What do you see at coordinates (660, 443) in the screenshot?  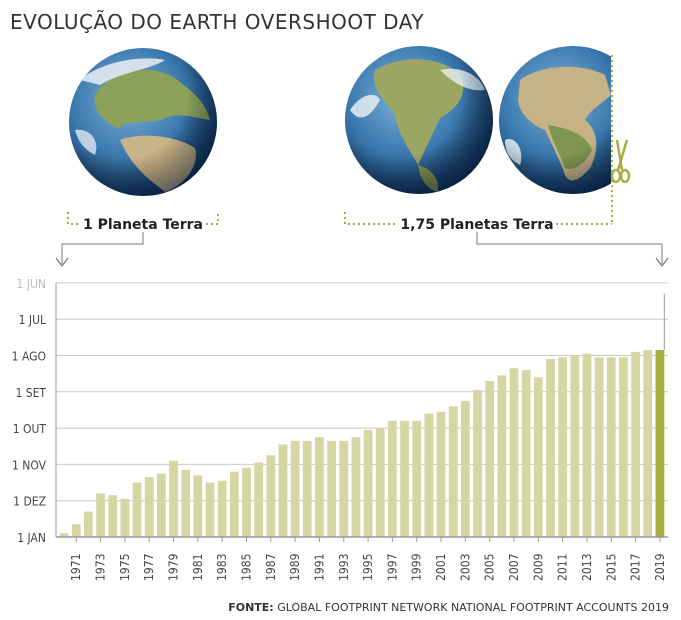 I see `bar-2019` at bounding box center [660, 443].